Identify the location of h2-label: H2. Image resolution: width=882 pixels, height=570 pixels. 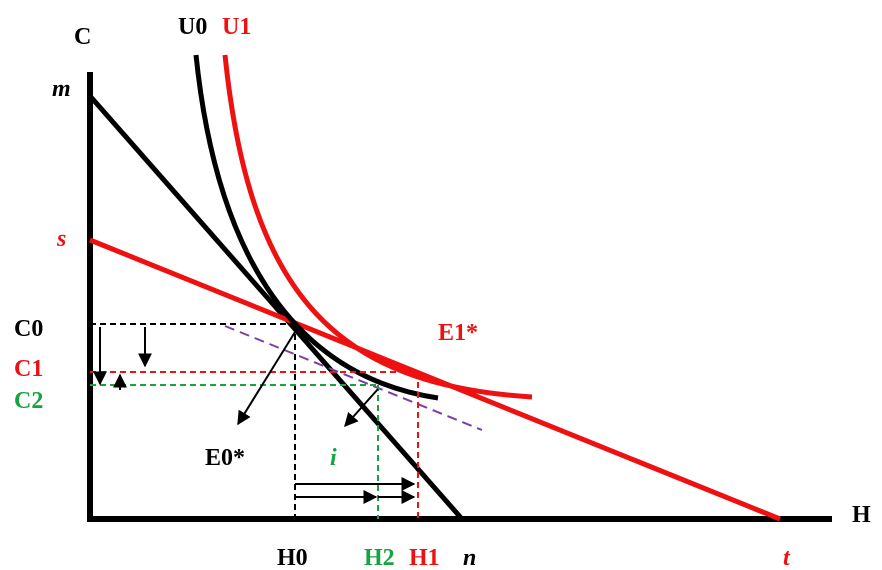
(379, 557).